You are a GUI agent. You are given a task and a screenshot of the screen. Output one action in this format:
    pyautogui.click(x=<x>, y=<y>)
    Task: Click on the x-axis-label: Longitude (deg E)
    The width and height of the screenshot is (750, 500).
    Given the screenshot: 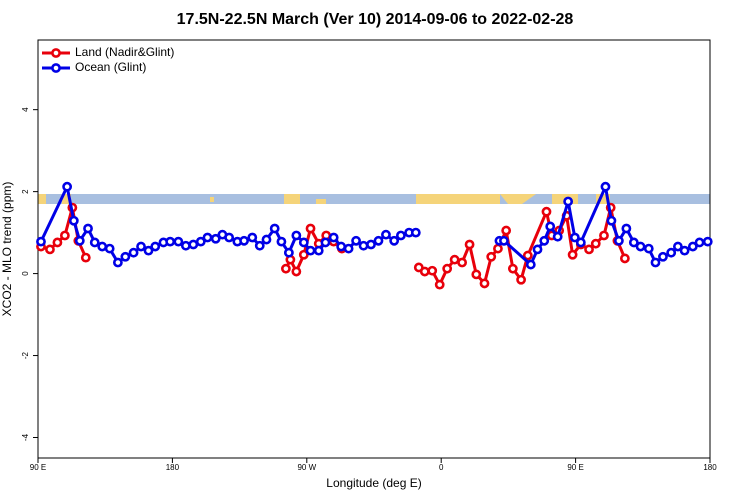 What is the action you would take?
    pyautogui.click(x=373, y=483)
    